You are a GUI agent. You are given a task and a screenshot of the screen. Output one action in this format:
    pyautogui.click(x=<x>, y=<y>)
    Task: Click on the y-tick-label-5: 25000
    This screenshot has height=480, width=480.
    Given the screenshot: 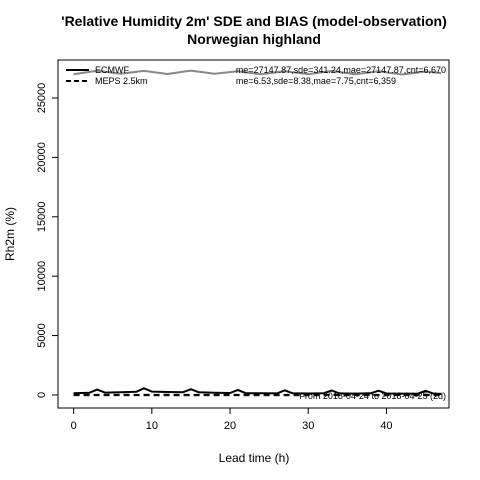 What is the action you would take?
    pyautogui.click(x=42, y=98)
    